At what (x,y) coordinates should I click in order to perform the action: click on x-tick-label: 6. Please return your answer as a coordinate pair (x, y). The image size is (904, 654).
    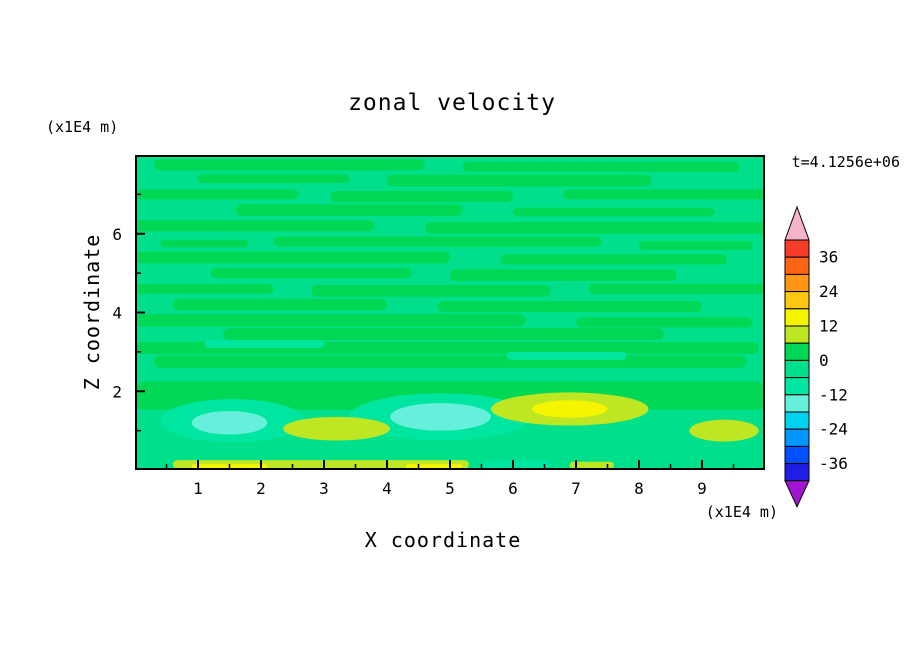
    Looking at the image, I should click on (513, 488).